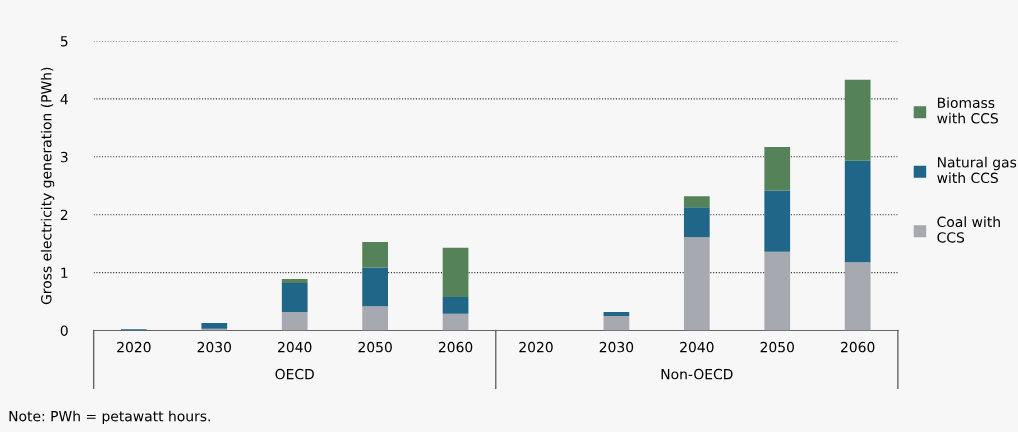  What do you see at coordinates (64, 272) in the screenshot?
I see `y-tick-label: 1` at bounding box center [64, 272].